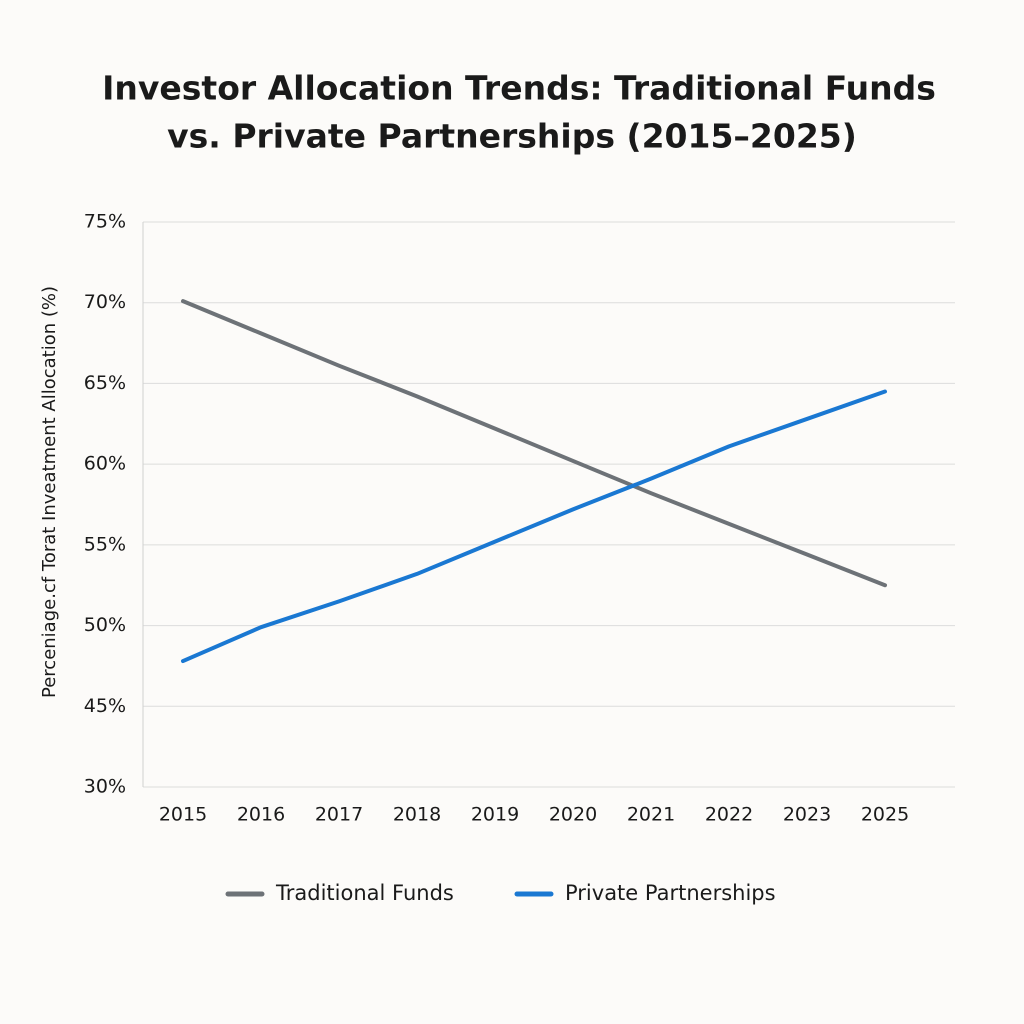  I want to click on x-tick-label: 2021, so click(651, 815).